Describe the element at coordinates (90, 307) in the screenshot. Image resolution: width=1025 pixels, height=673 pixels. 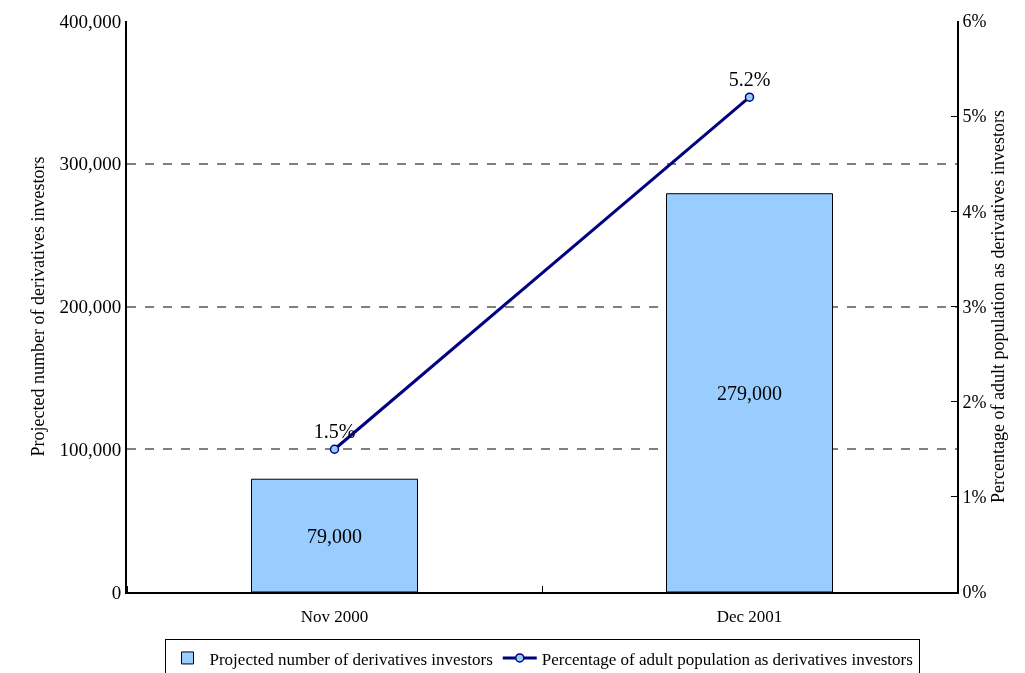
I see `y-tick-label: 200,000` at that location.